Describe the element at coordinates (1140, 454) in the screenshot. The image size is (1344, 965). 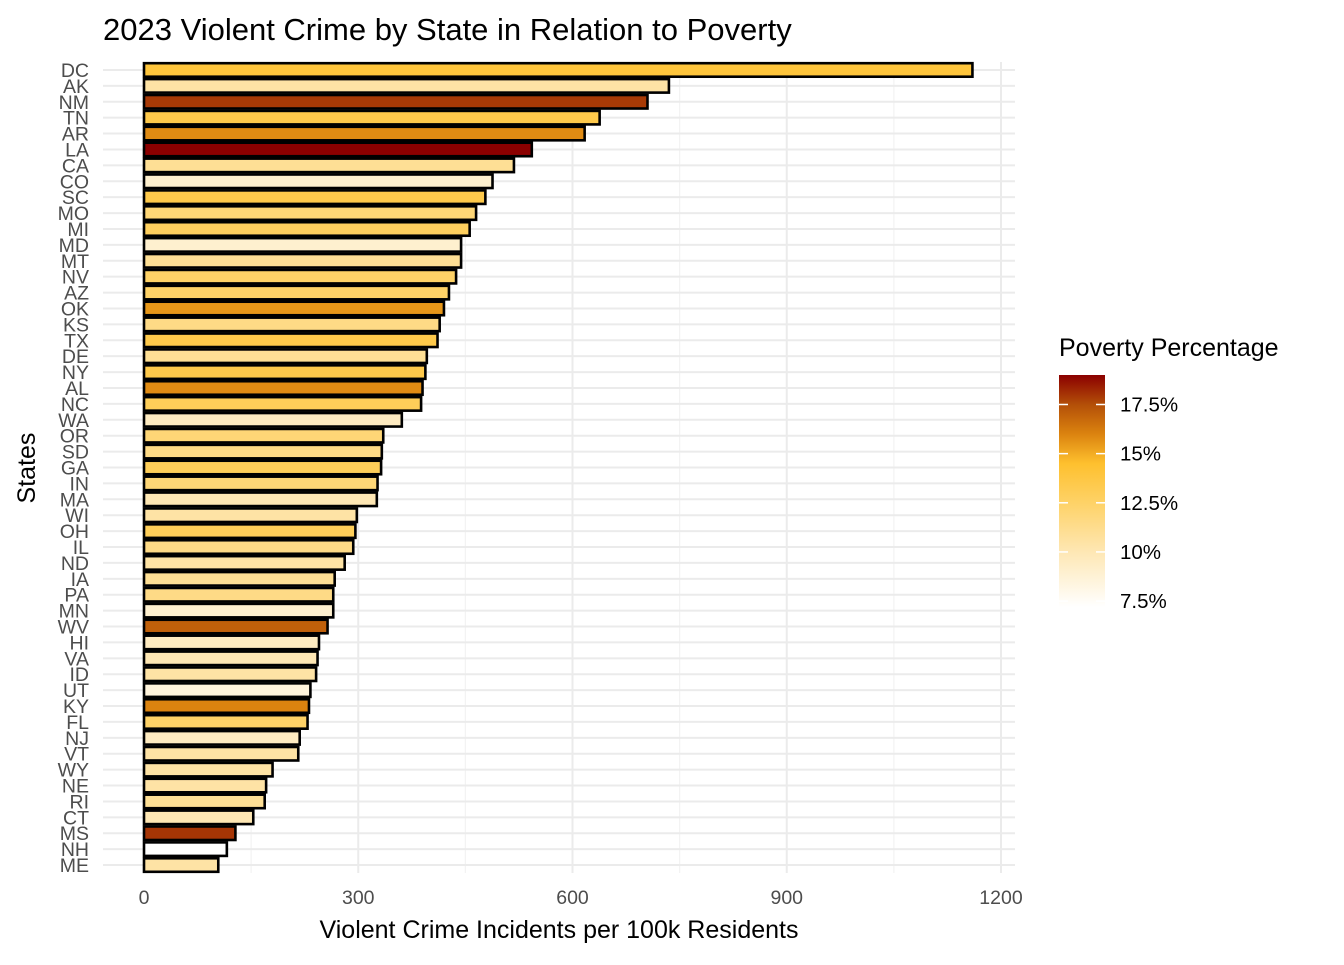
I see `legend-tick-label: 15%` at that location.